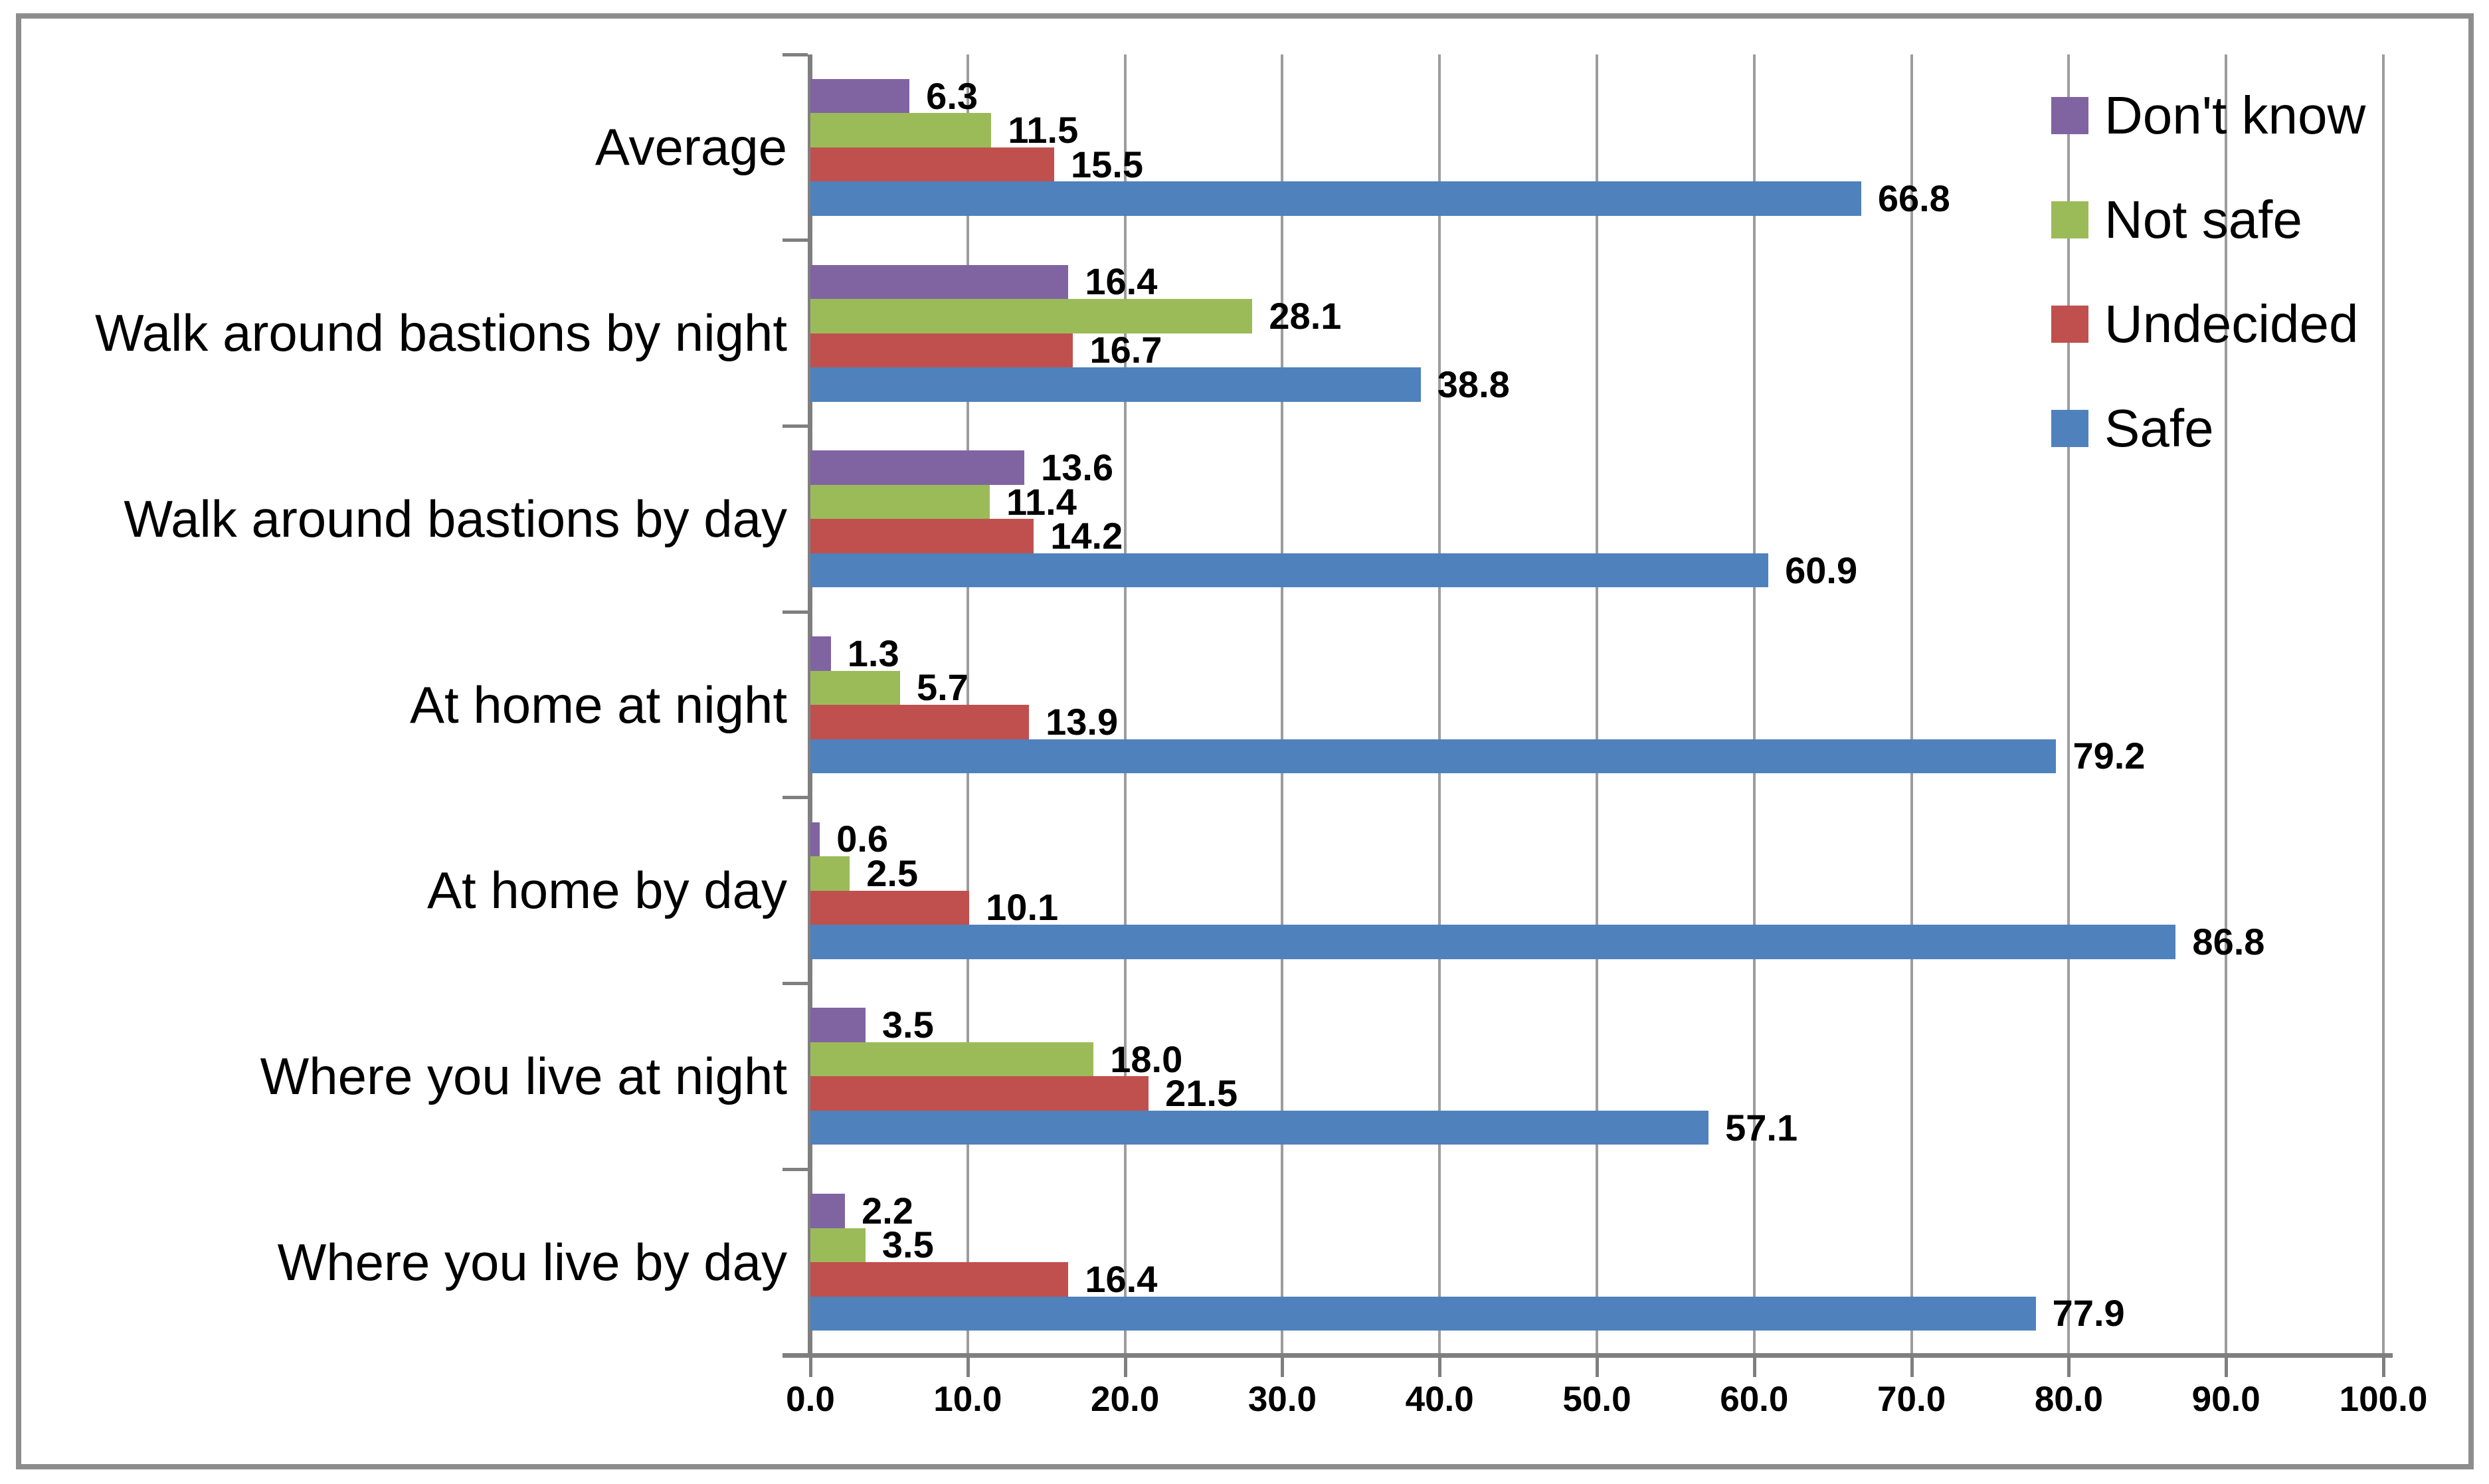 This screenshot has width=2489, height=1484. What do you see at coordinates (2203, 219) in the screenshot?
I see `legend-label: Not safe` at bounding box center [2203, 219].